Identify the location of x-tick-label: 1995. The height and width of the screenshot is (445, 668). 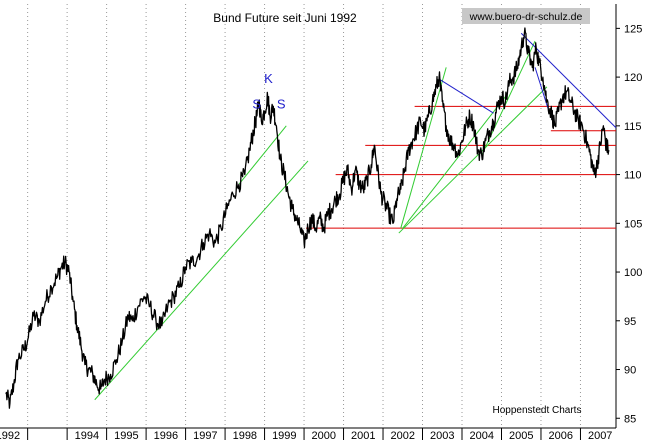
(126, 435).